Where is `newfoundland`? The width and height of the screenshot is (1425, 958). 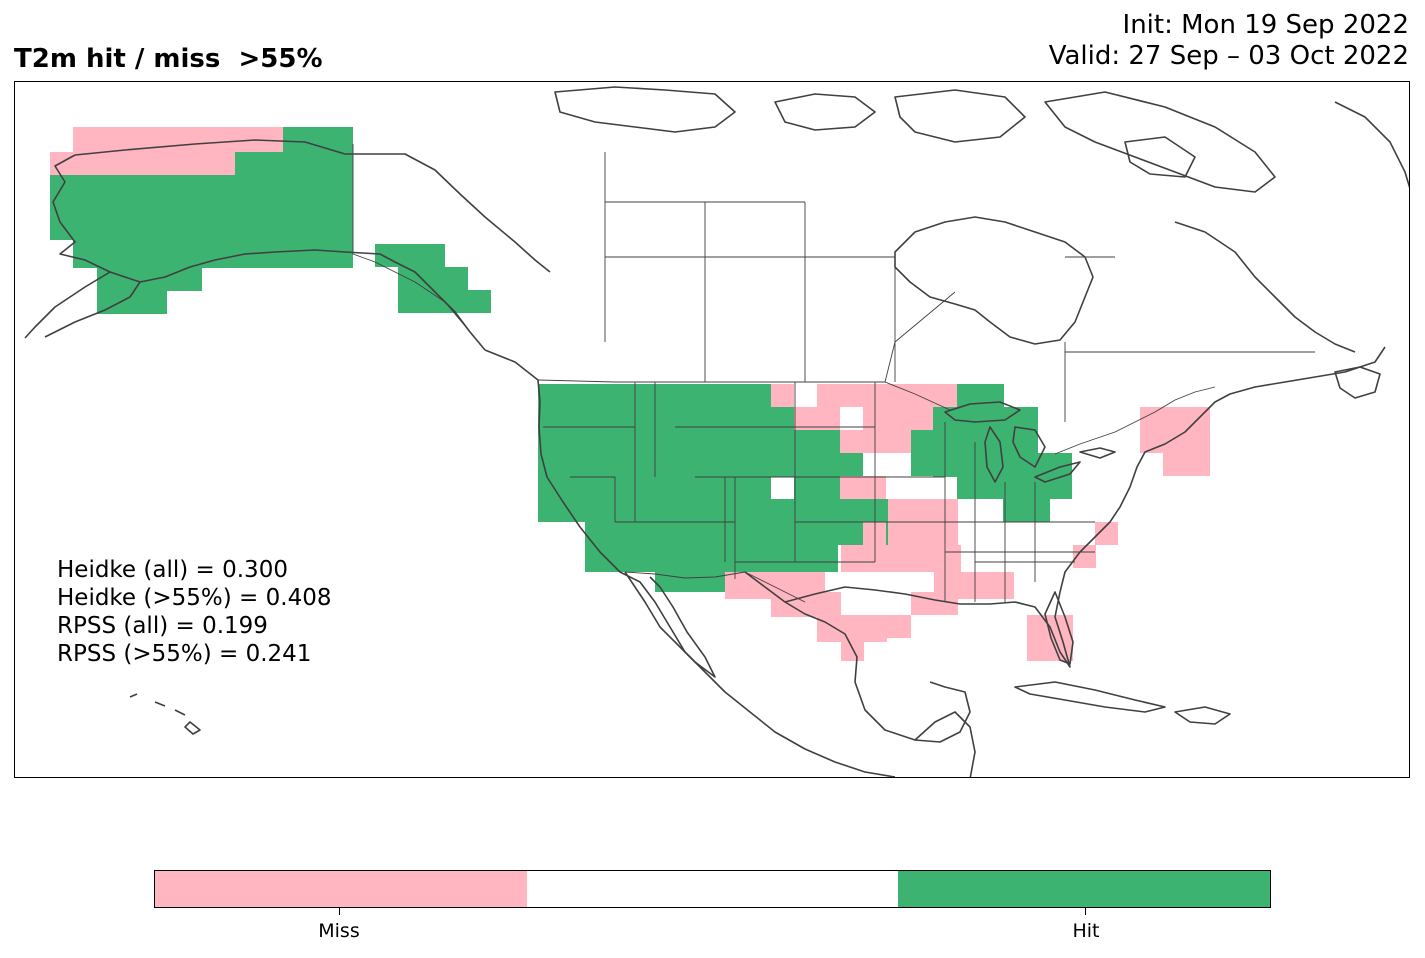
newfoundland is located at coordinates (1357, 382).